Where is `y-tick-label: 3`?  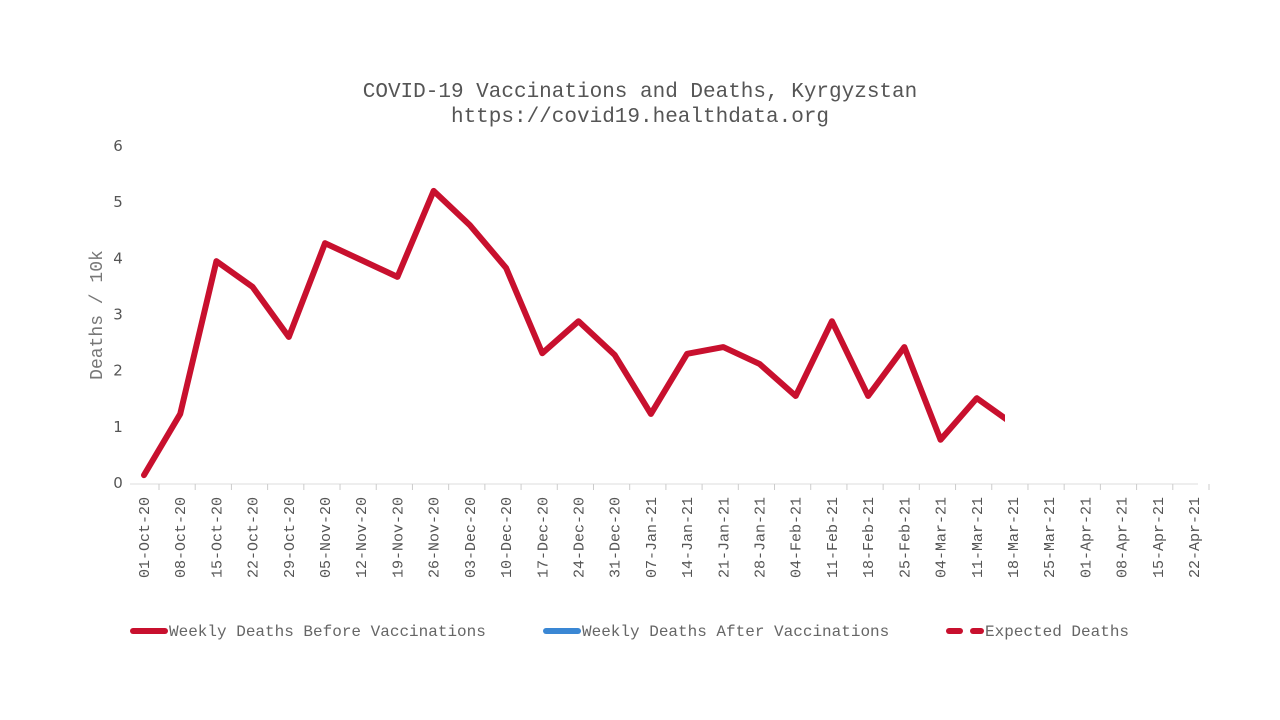 y-tick-label: 3 is located at coordinates (118, 315).